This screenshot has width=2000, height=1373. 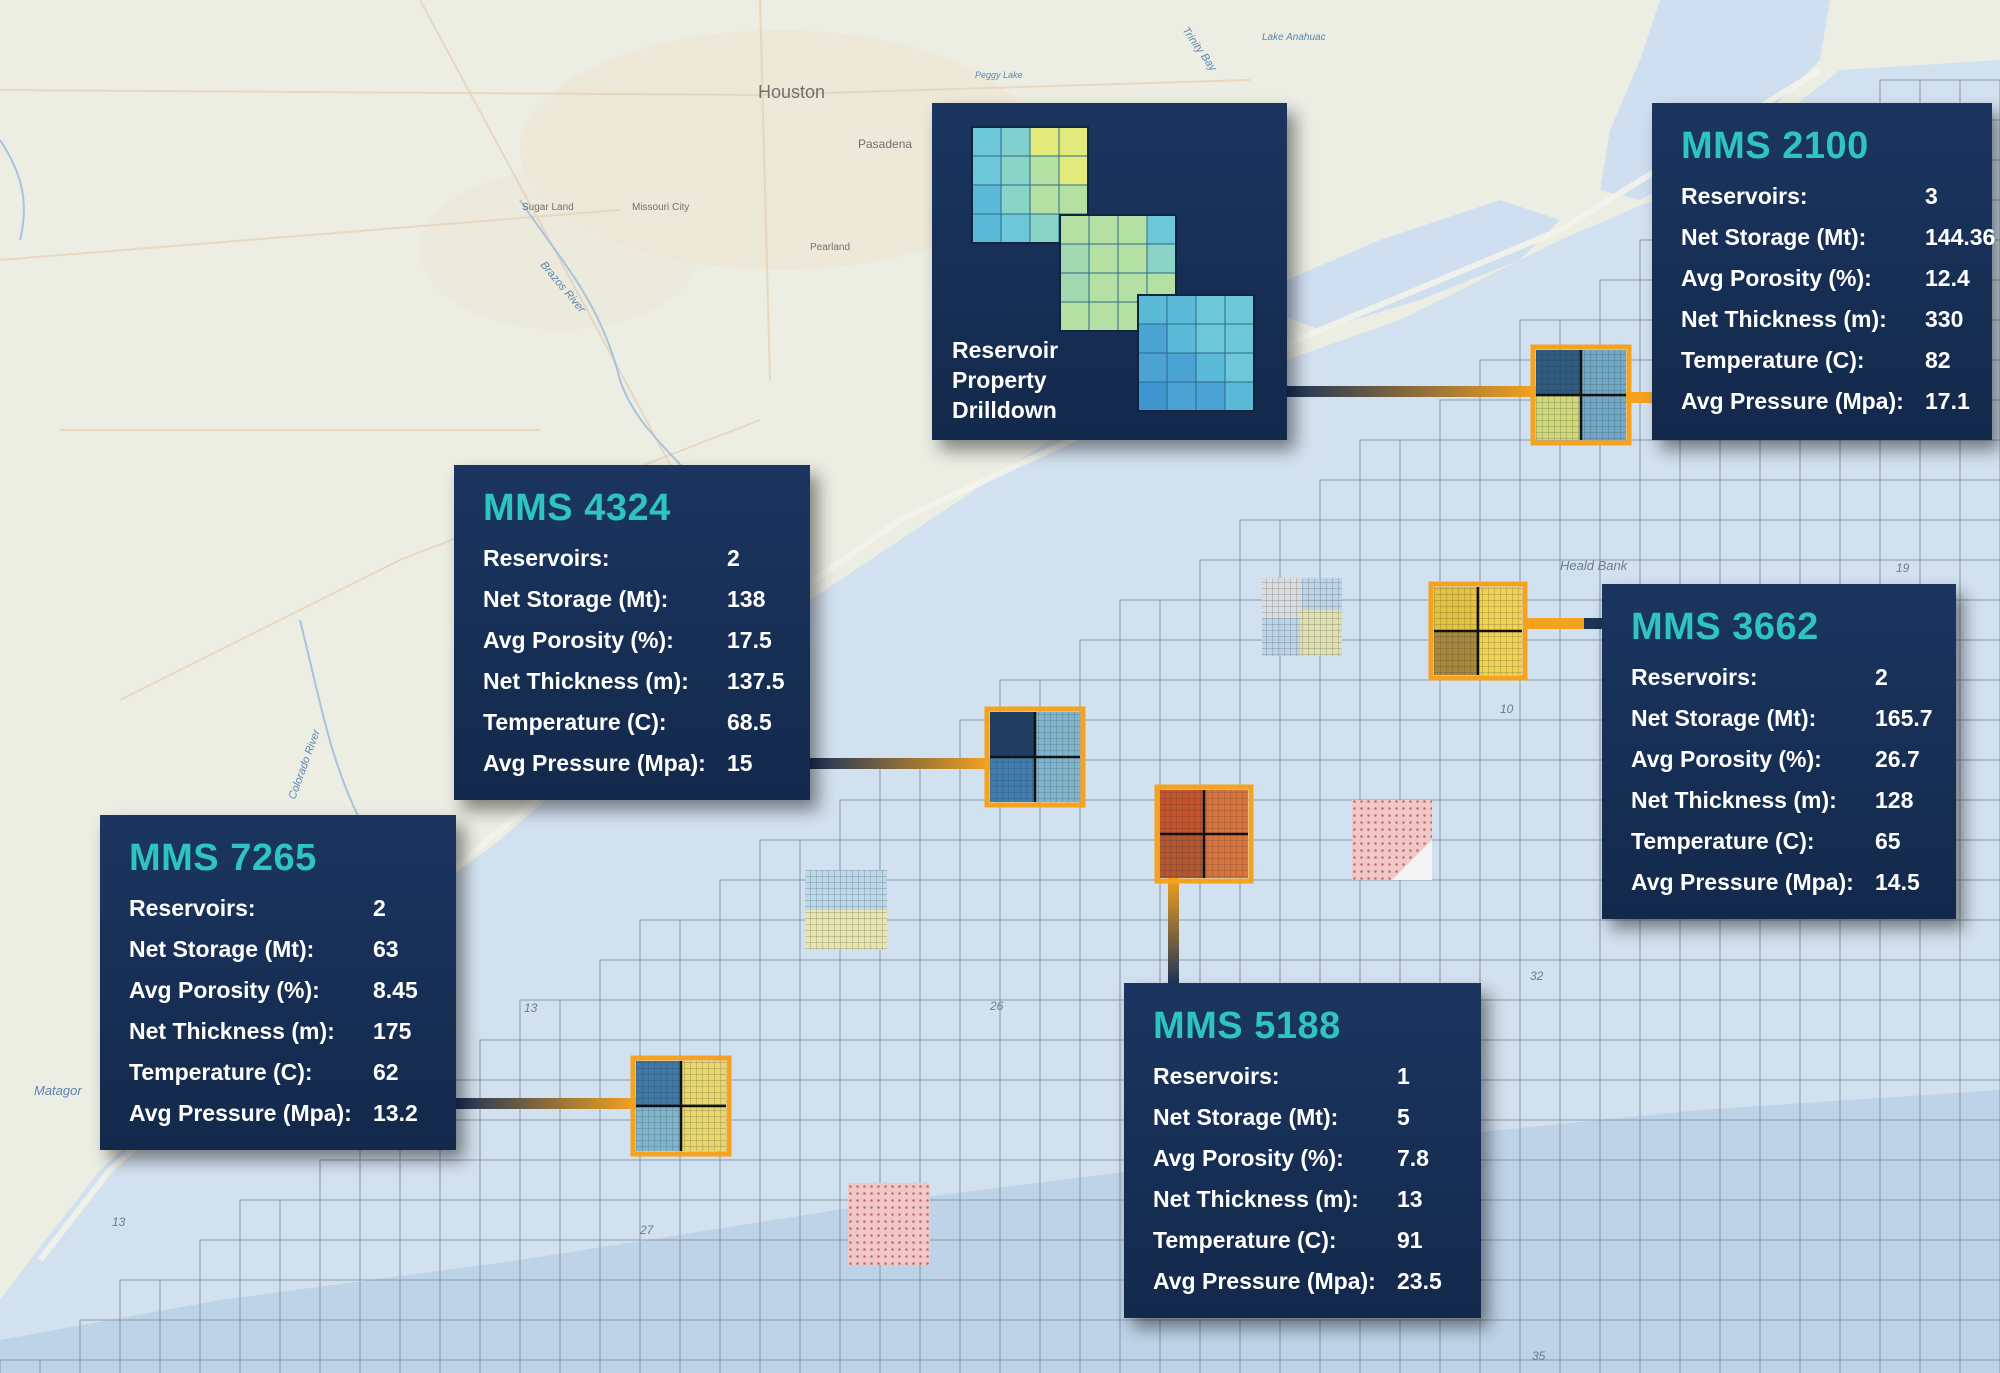 What do you see at coordinates (756, 681) in the screenshot?
I see `panel-row-value: 137.5` at bounding box center [756, 681].